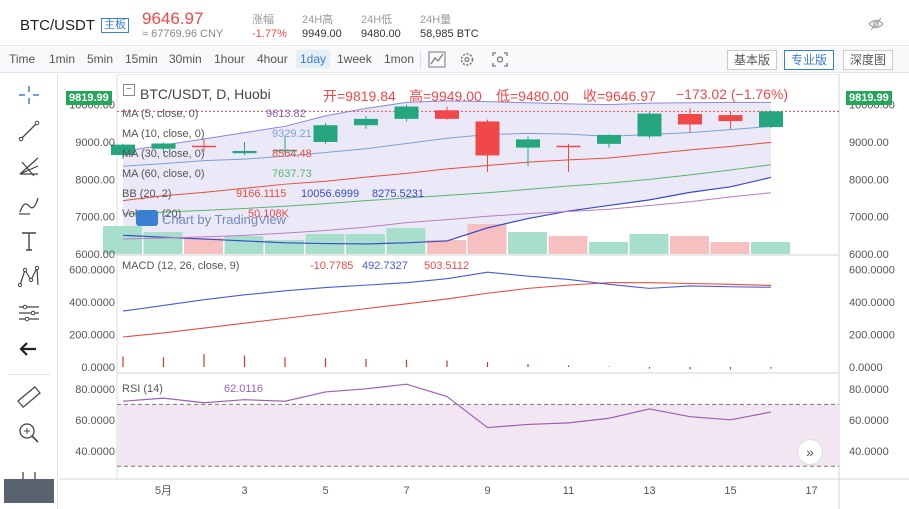 The image size is (909, 509). What do you see at coordinates (292, 174) in the screenshot?
I see `ma60-value: 7637.73` at bounding box center [292, 174].